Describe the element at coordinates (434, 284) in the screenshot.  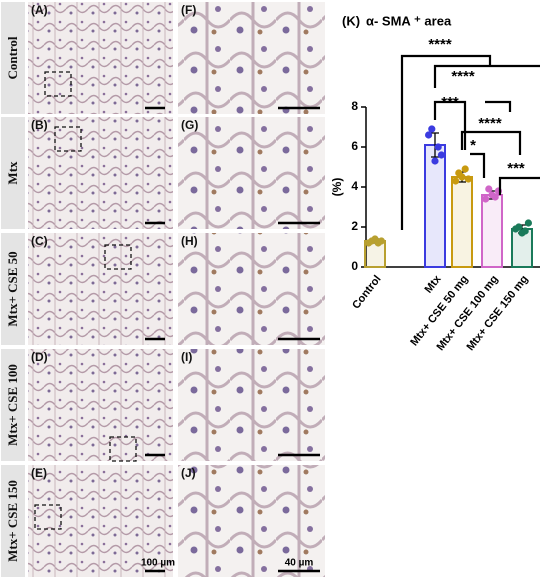
I see `x-tick-label: Mtx` at that location.